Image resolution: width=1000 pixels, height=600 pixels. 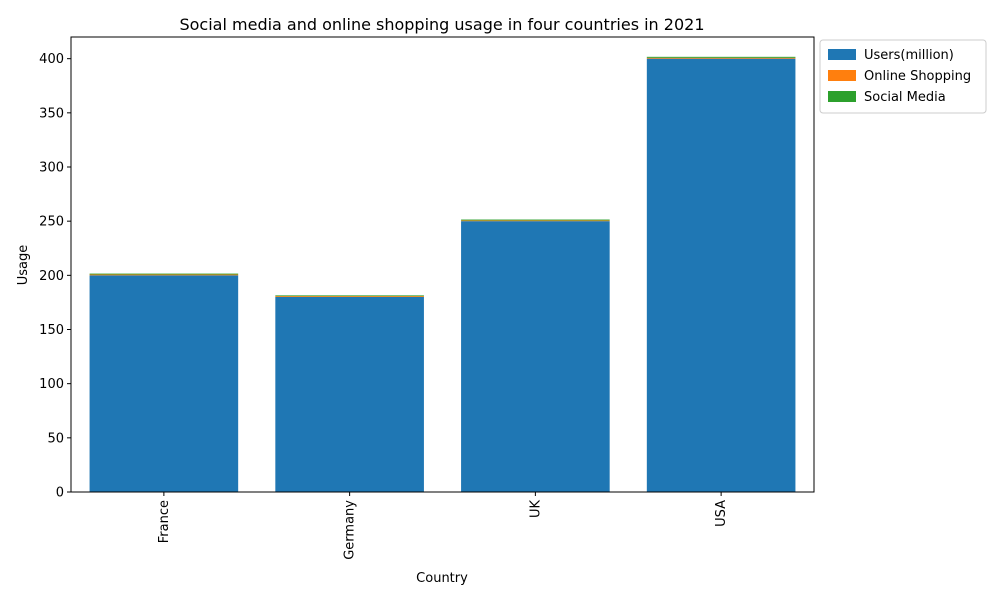 I want to click on y-axis-label: Usage, so click(x=23, y=265).